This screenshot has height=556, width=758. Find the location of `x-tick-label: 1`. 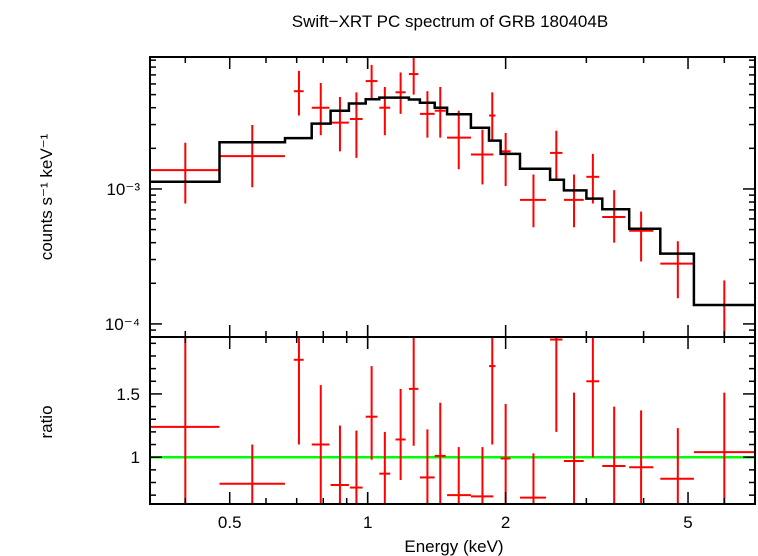

x-tick-label: 1 is located at coordinates (367, 522).